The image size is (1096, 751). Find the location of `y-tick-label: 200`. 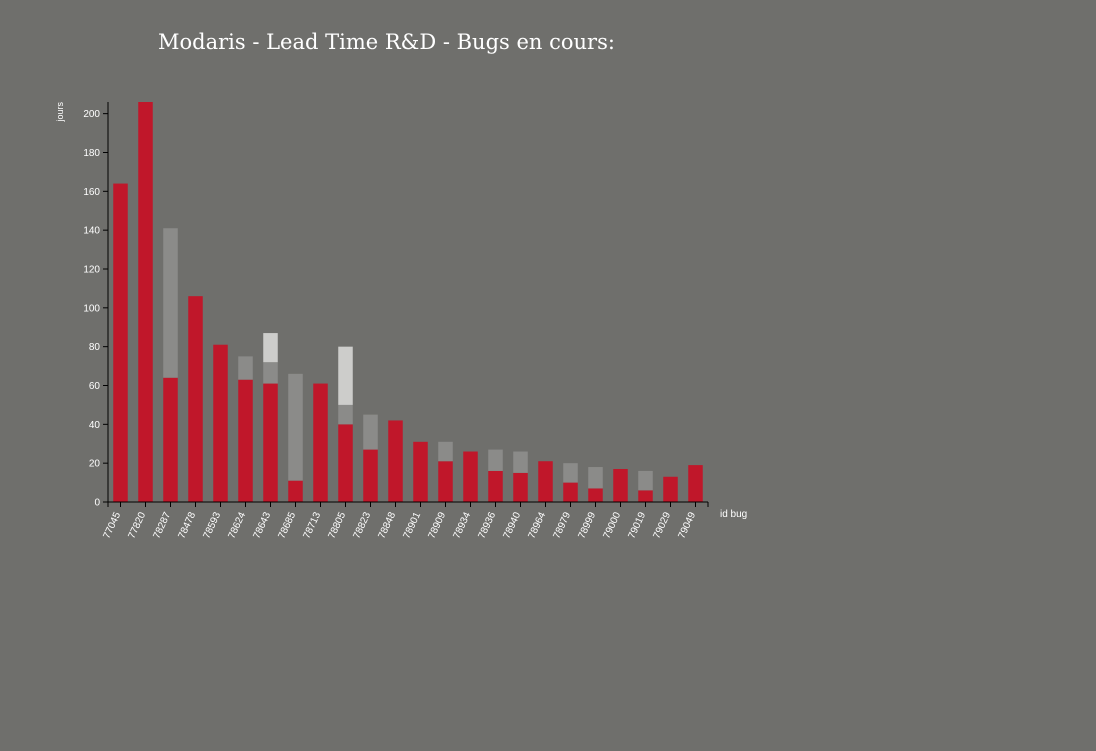

y-tick-label: 200 is located at coordinates (91, 114).